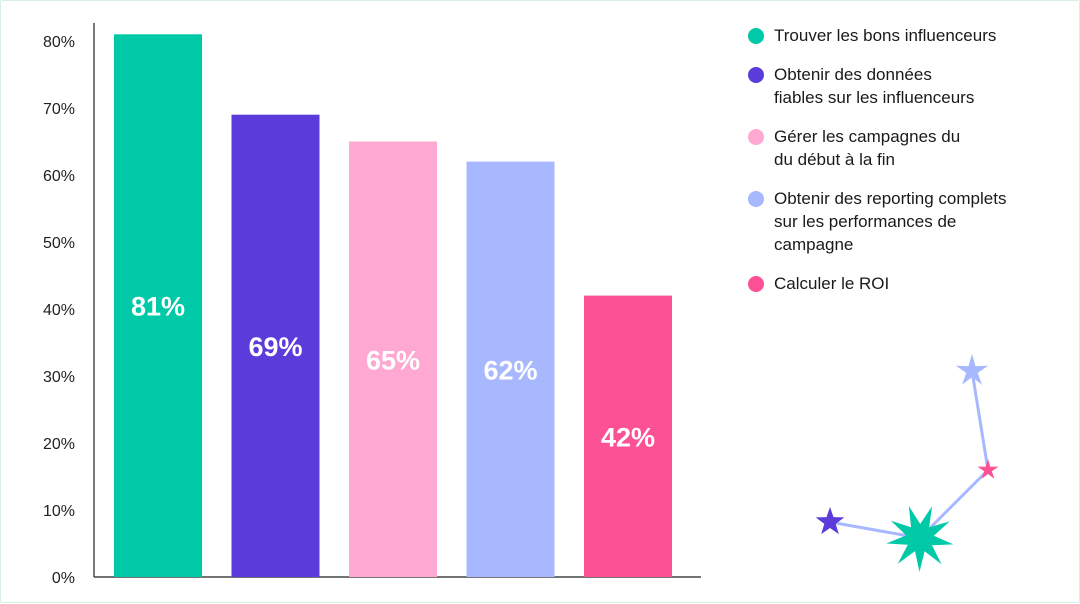 This screenshot has height=604, width=1080. I want to click on y-tick-label: 40%, so click(59, 310).